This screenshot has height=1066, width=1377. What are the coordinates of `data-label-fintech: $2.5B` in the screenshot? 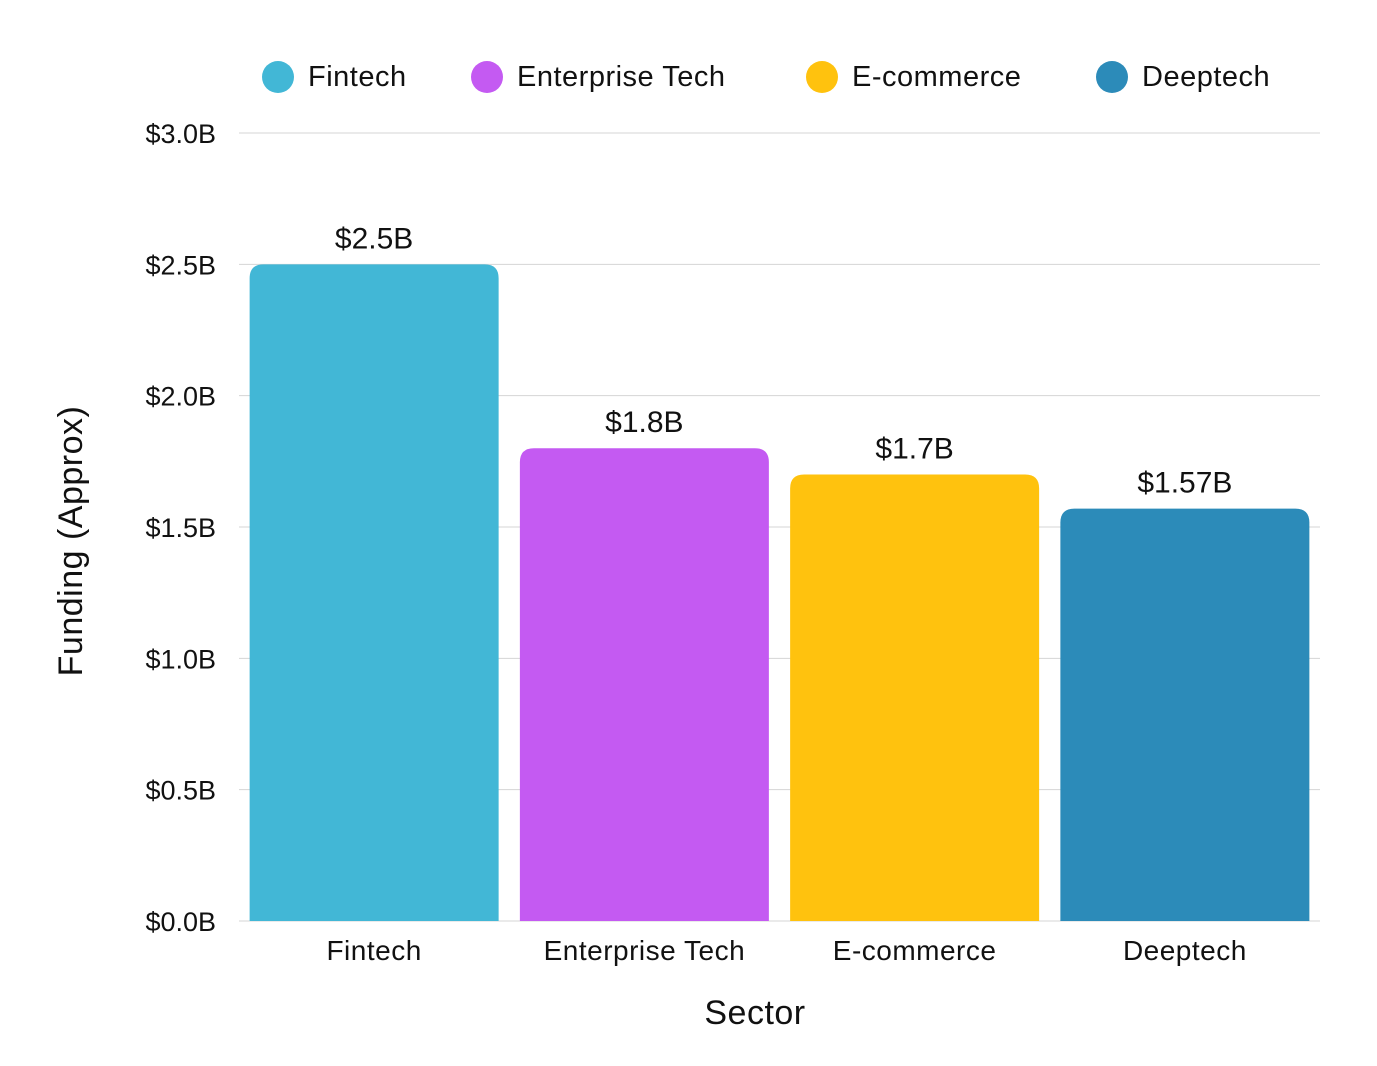 It's located at (374, 238).